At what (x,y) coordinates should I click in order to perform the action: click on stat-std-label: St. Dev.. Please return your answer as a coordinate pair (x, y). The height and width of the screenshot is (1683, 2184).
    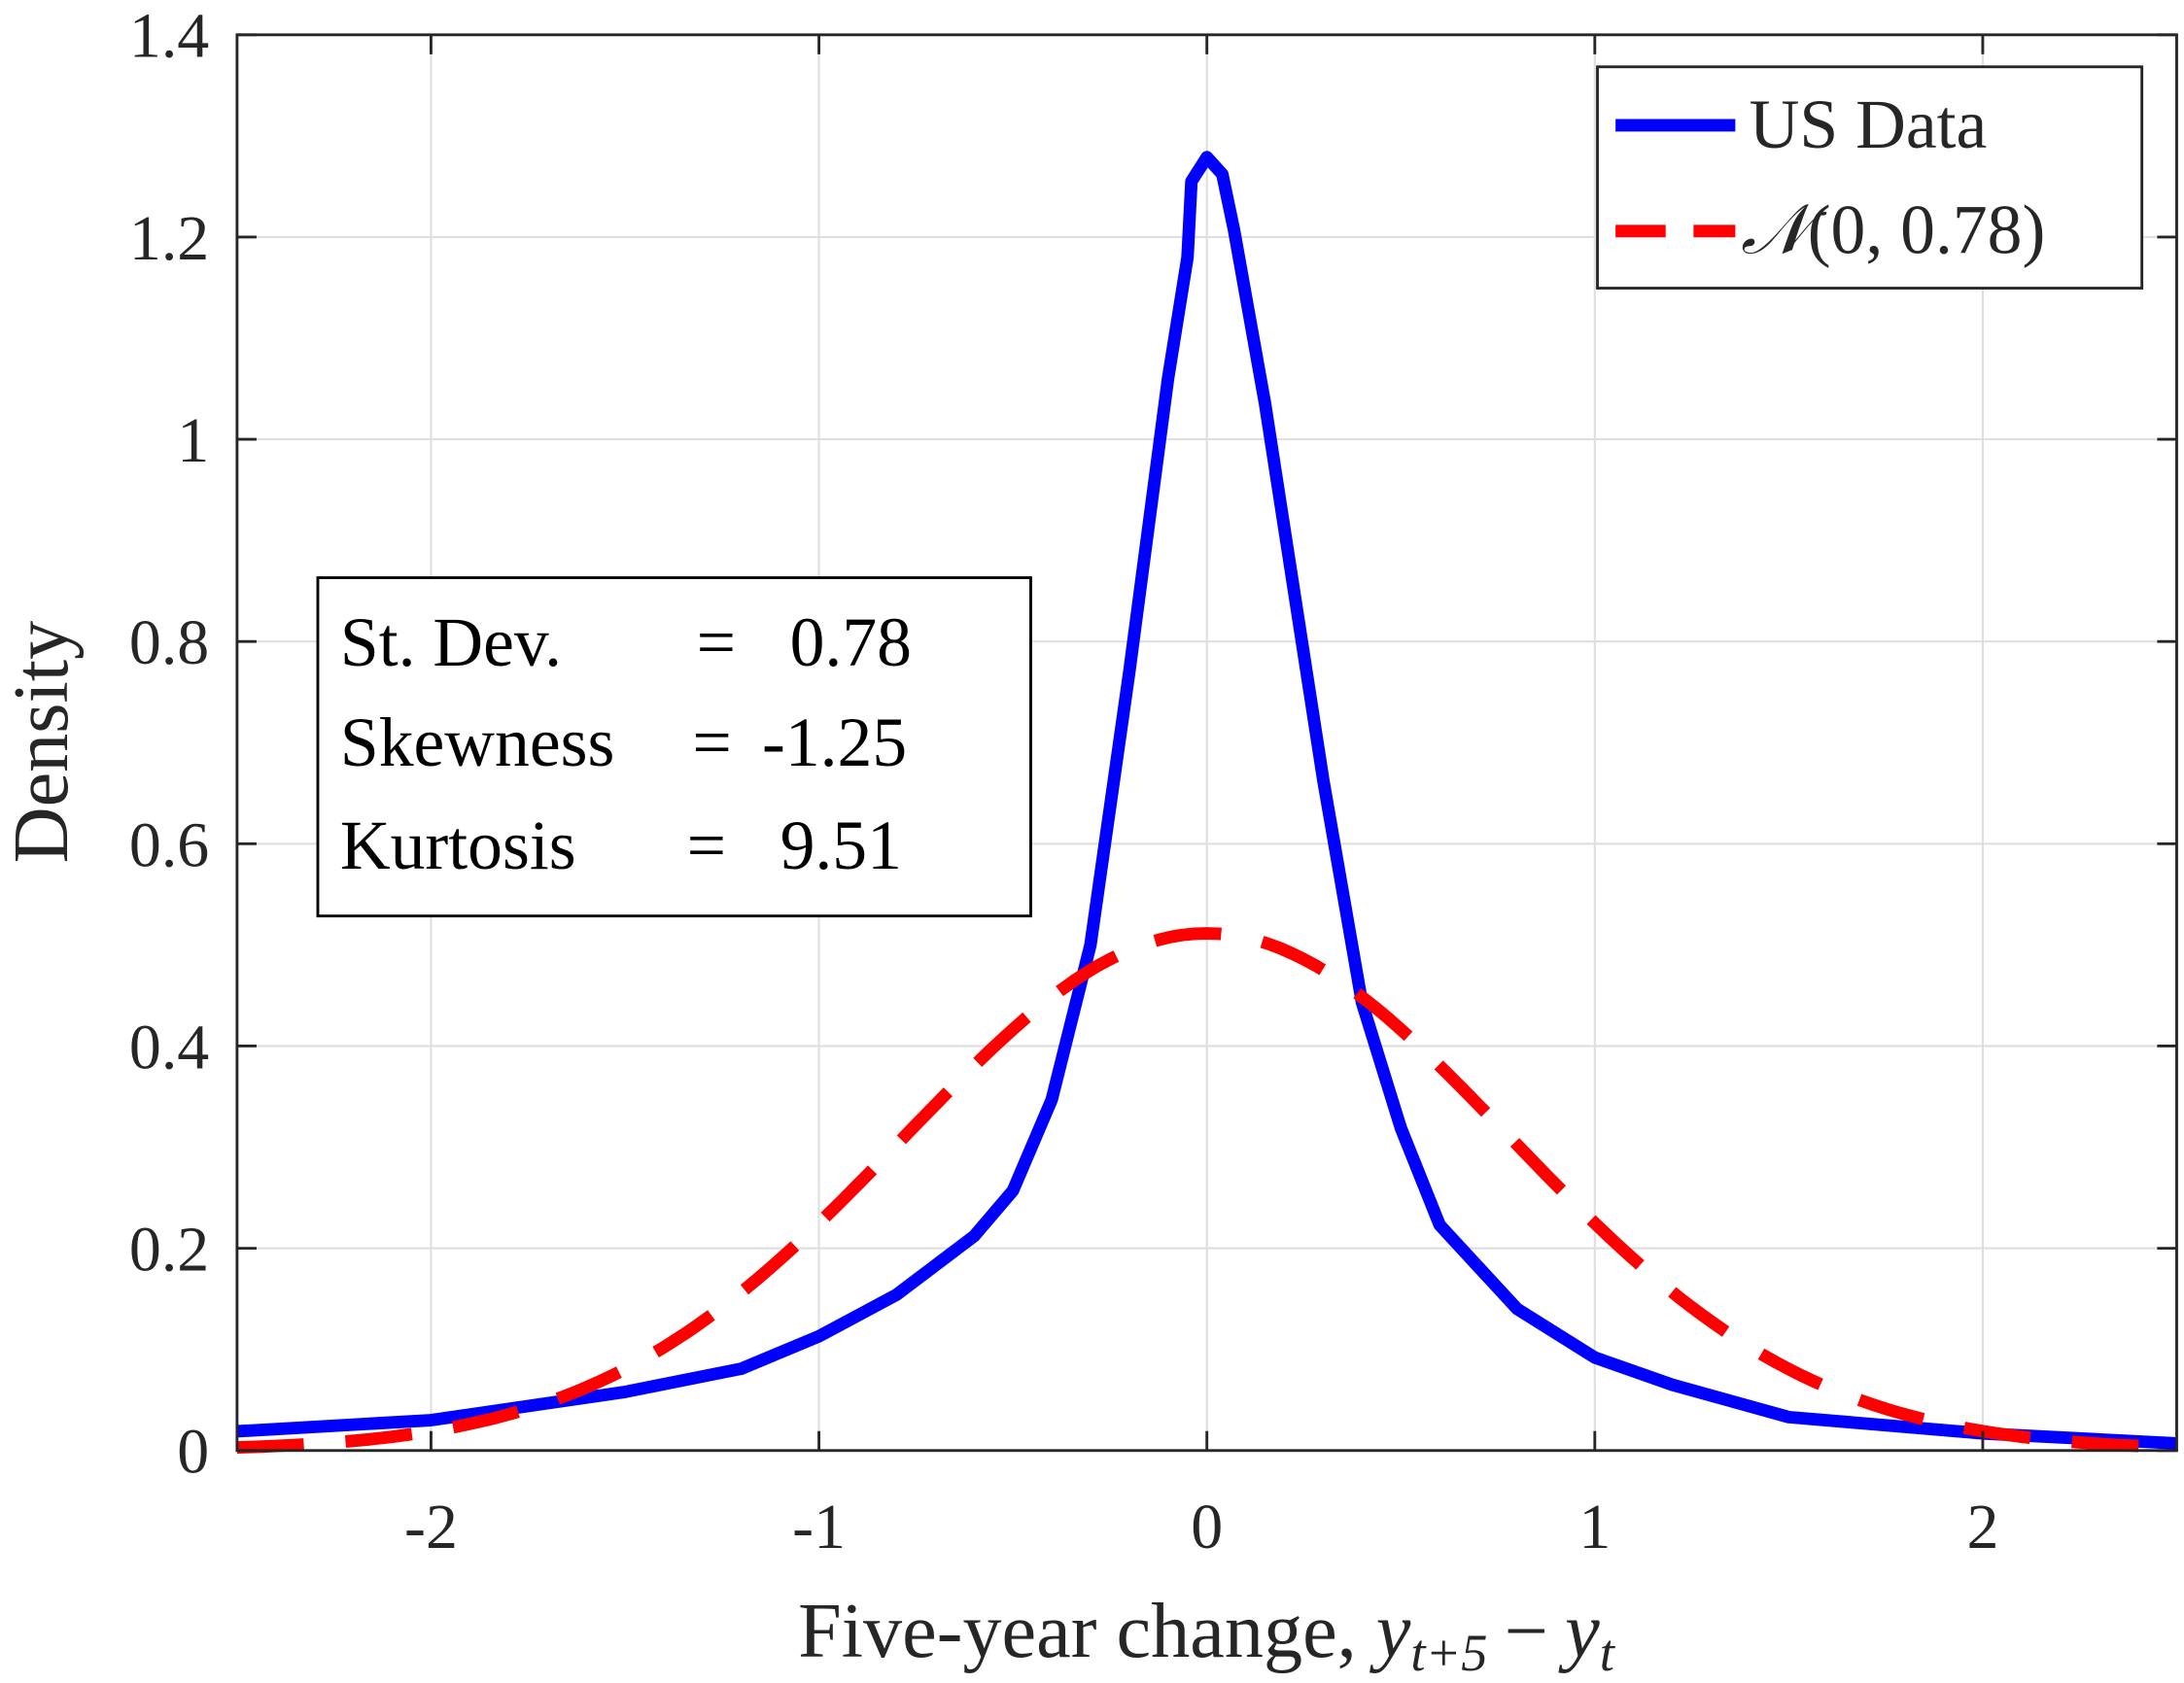
    Looking at the image, I should click on (451, 642).